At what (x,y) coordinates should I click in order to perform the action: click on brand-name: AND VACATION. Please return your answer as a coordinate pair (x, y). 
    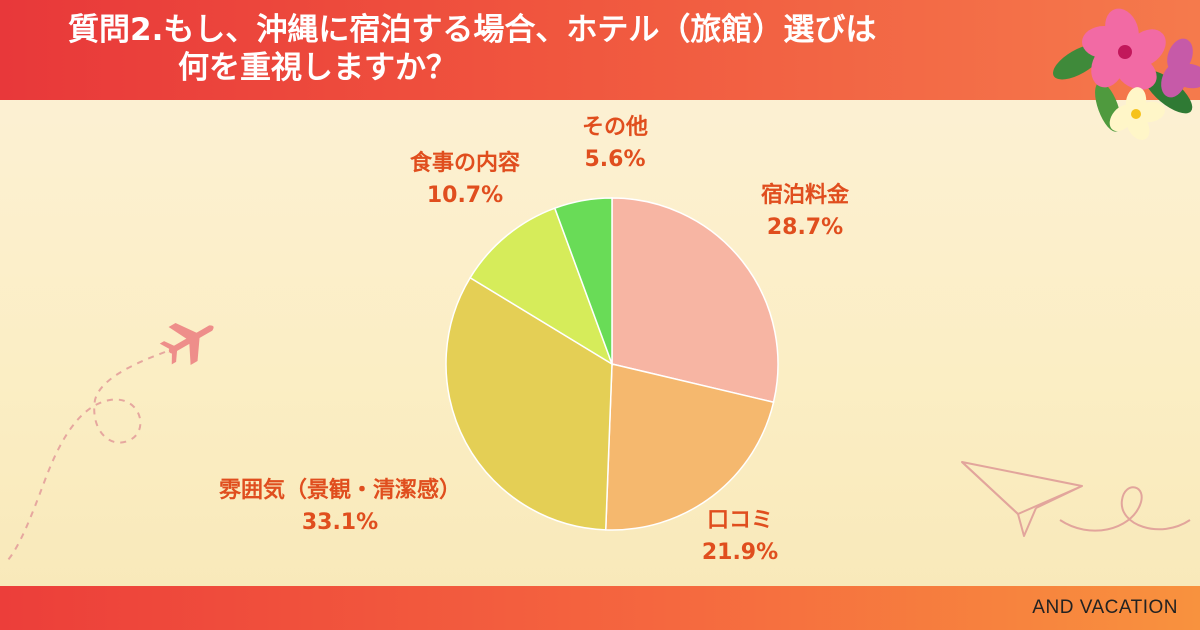
    Looking at the image, I should click on (1105, 607).